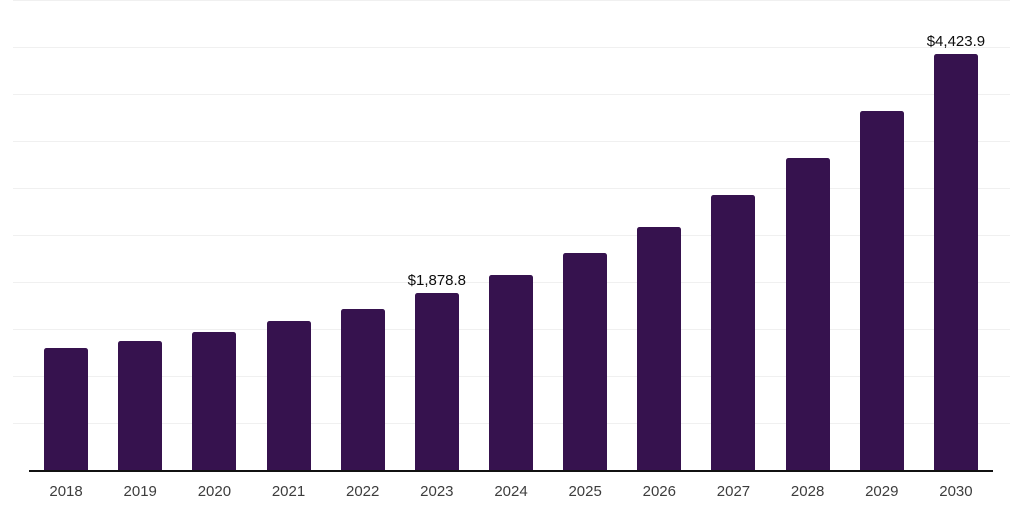 This screenshot has width=1024, height=512. I want to click on value-label-2023: $1,878.8, so click(437, 281).